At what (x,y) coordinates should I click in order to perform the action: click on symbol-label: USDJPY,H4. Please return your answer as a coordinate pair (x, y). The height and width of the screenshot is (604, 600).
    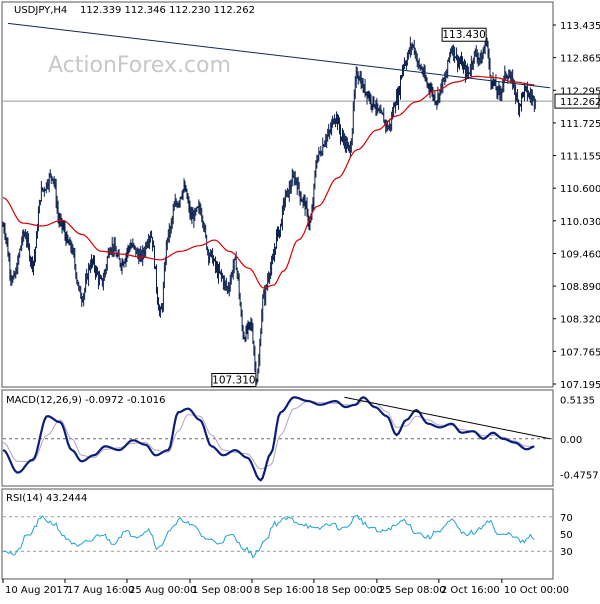
    Looking at the image, I should click on (40, 10).